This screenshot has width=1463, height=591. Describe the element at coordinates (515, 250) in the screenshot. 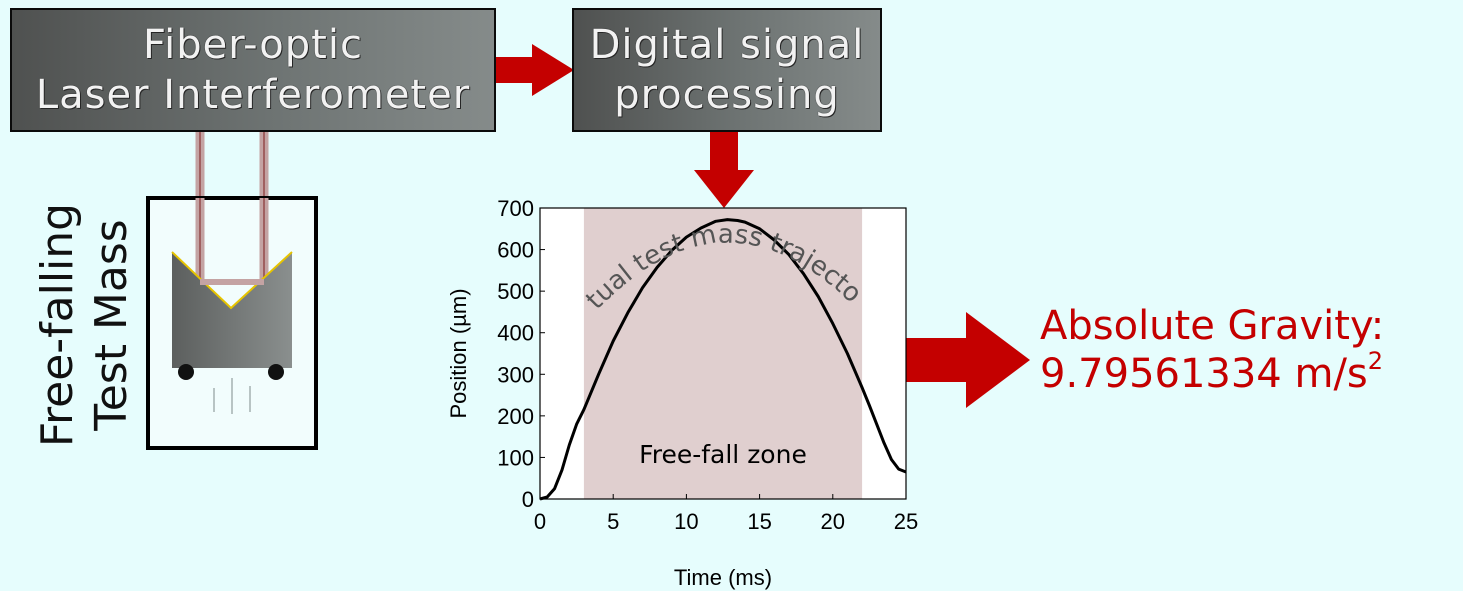

I see `y-tick-label: 600` at that location.